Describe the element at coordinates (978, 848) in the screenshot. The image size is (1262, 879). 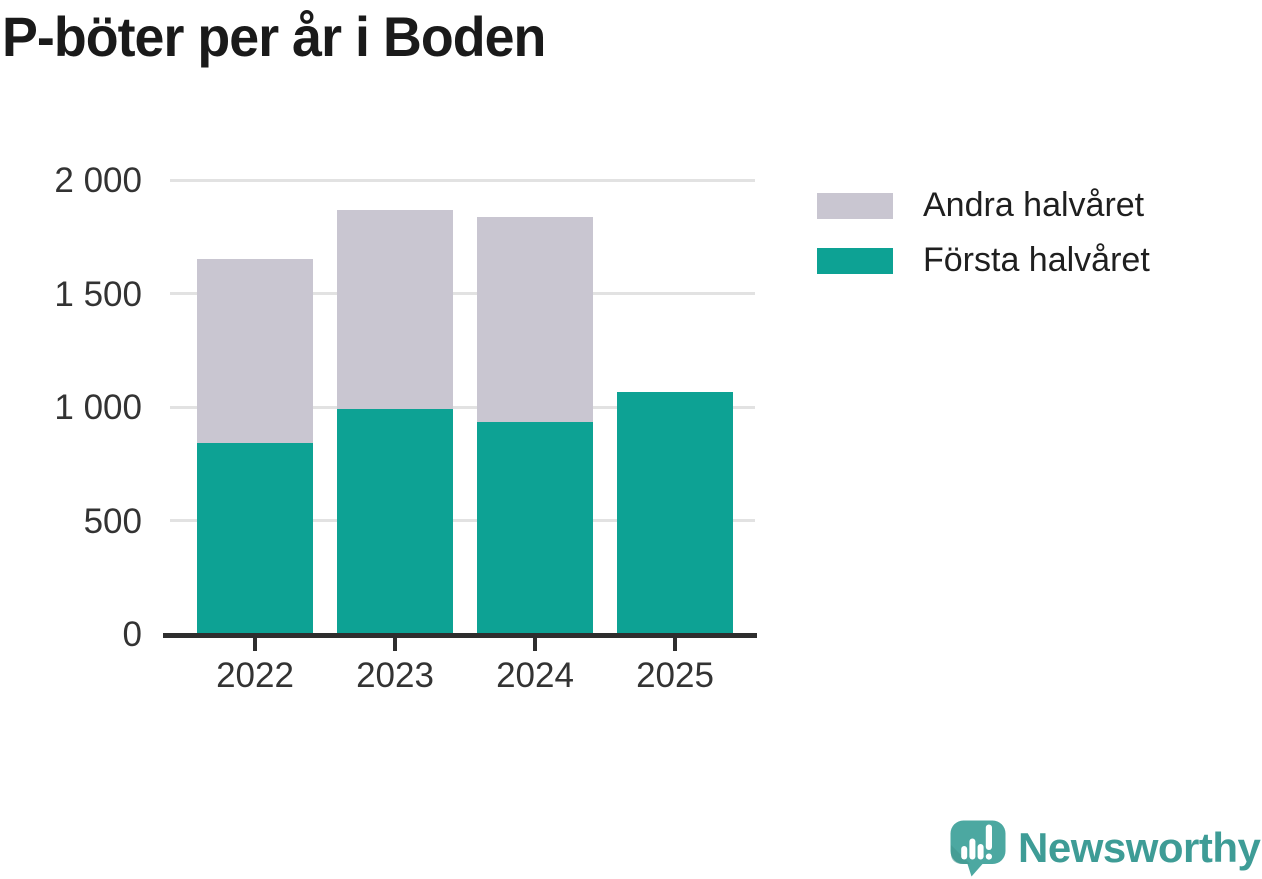
I see `bar-chart-speech-bubble-icon` at that location.